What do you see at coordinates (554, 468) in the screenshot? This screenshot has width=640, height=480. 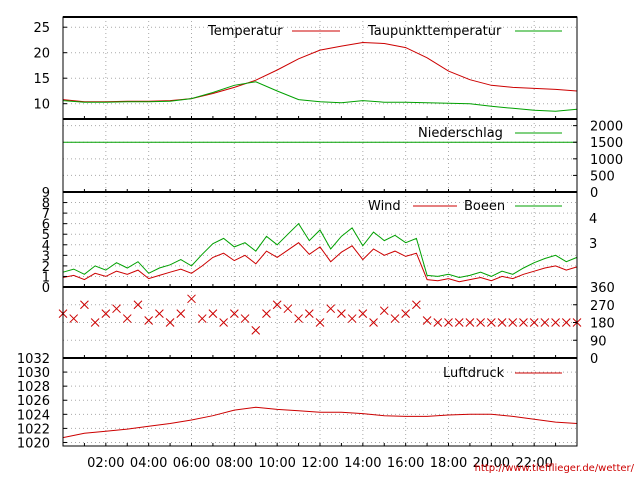 I see `credit-link-text: http://www.tiefflieger.de/wetter/` at bounding box center [554, 468].